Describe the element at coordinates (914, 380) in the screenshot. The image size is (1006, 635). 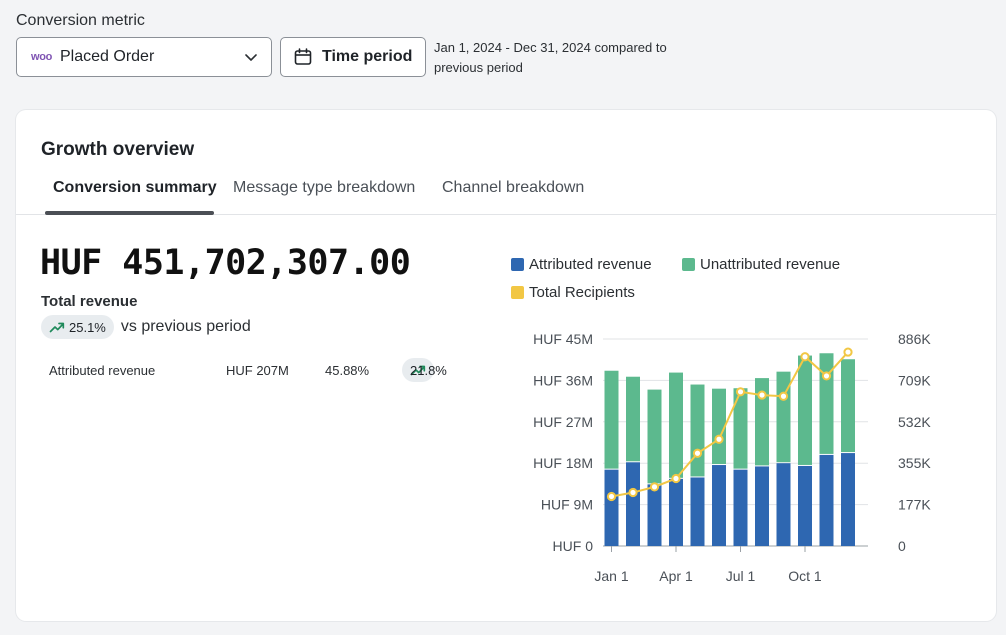
I see `y-right-tick-label: 709K` at that location.